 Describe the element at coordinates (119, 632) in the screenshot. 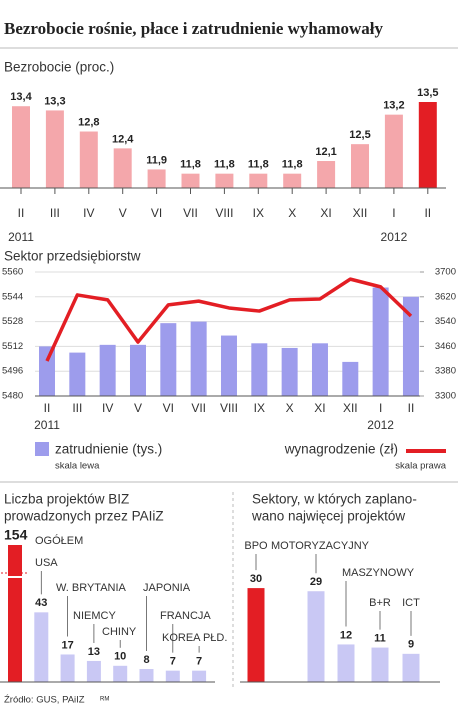

I see `category-label: CHINY` at that location.